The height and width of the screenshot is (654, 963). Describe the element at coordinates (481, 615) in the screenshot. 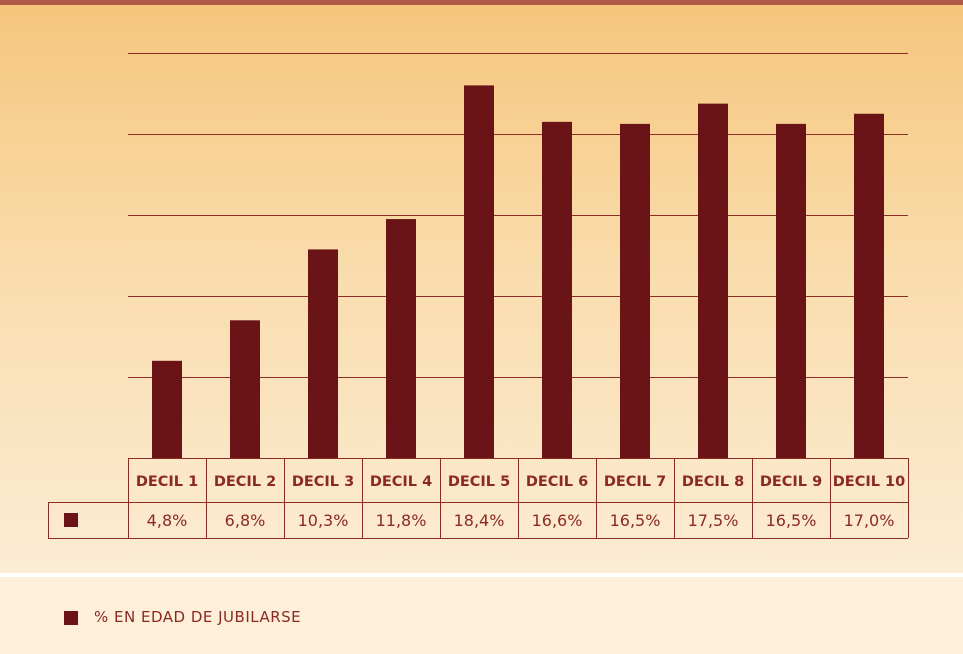

I see `legend-panel` at that location.